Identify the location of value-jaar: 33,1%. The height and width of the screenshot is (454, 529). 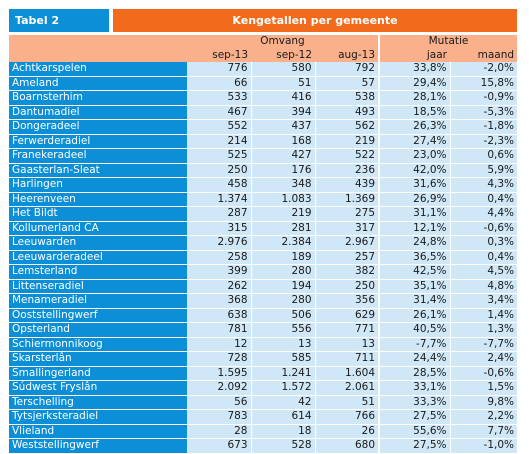
(414, 387).